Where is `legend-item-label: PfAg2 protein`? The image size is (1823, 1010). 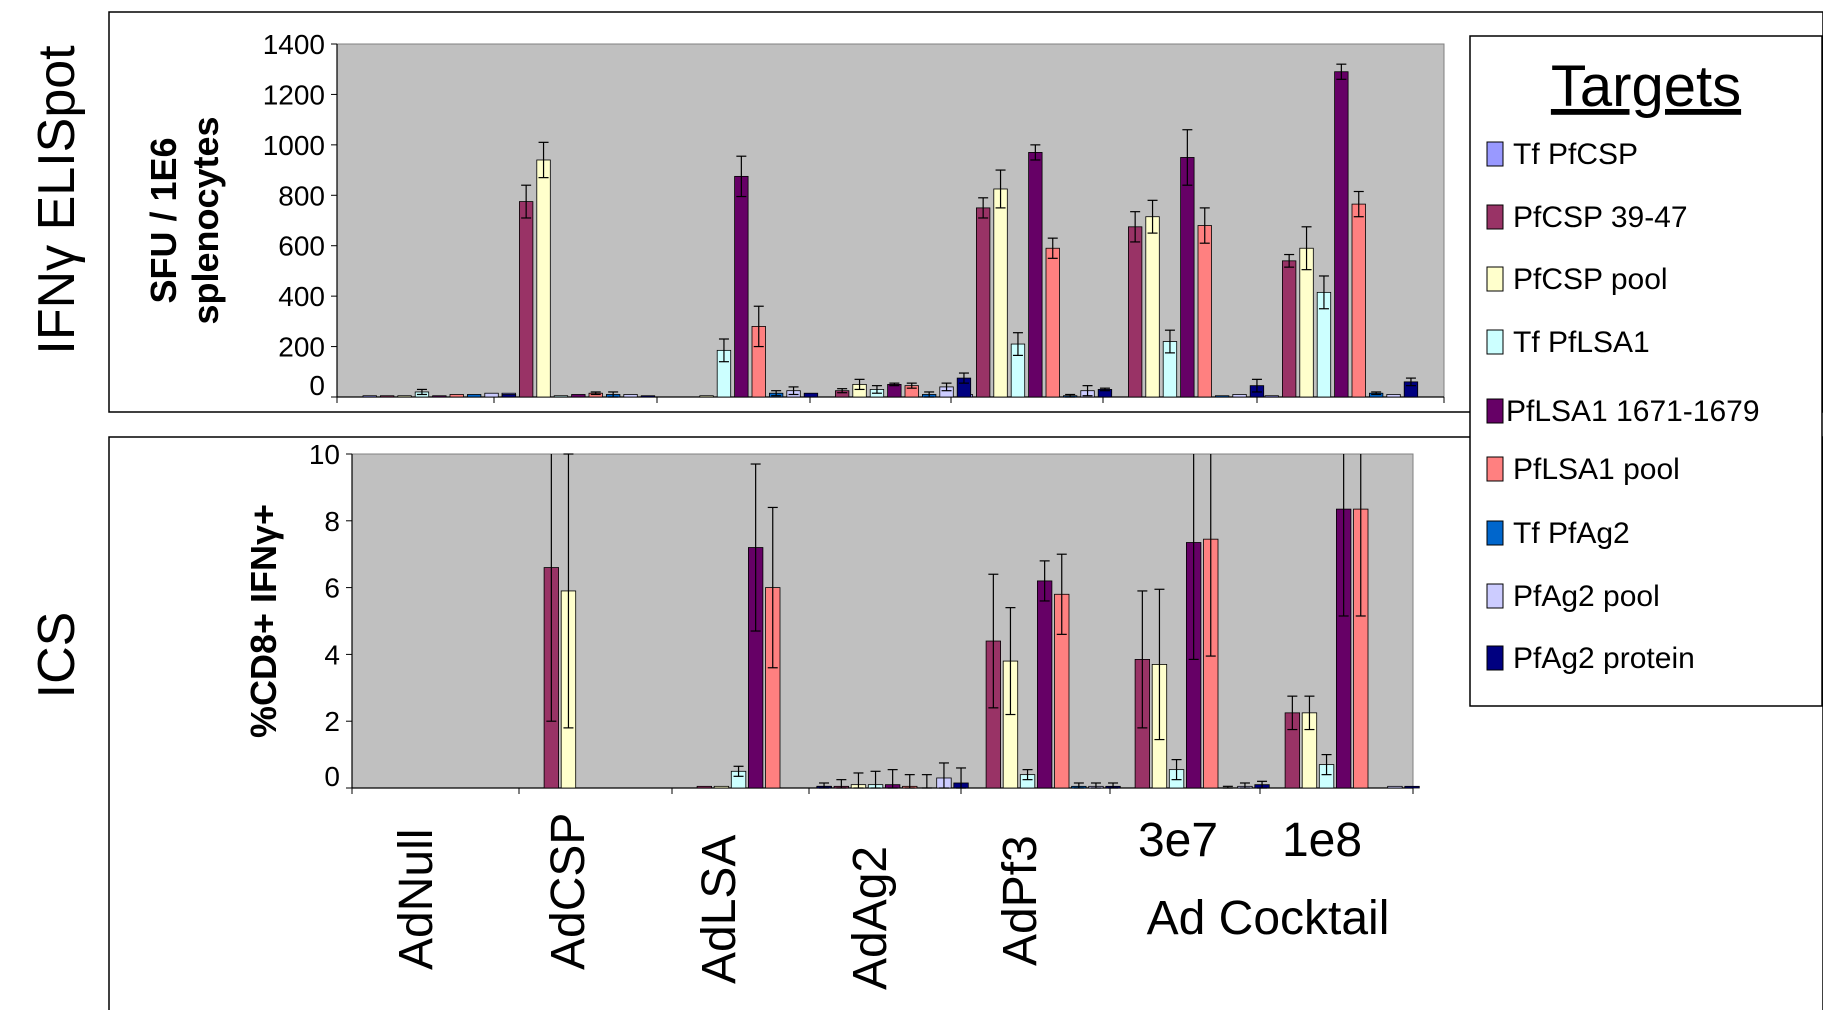
legend-item-label: PfAg2 protein is located at coordinates (1604, 658).